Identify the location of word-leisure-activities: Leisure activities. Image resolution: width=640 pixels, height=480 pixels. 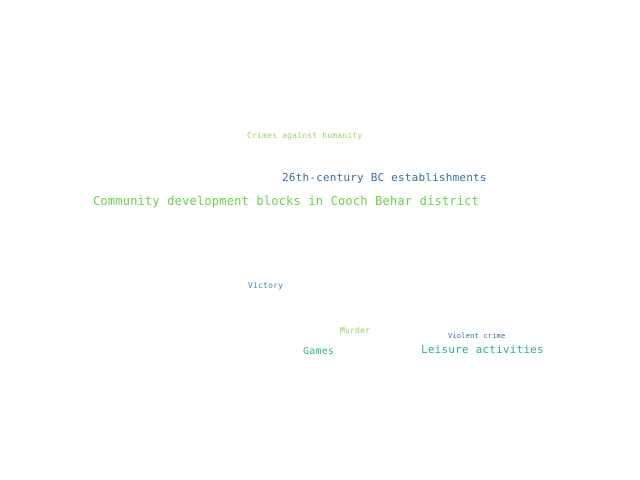
(482, 349).